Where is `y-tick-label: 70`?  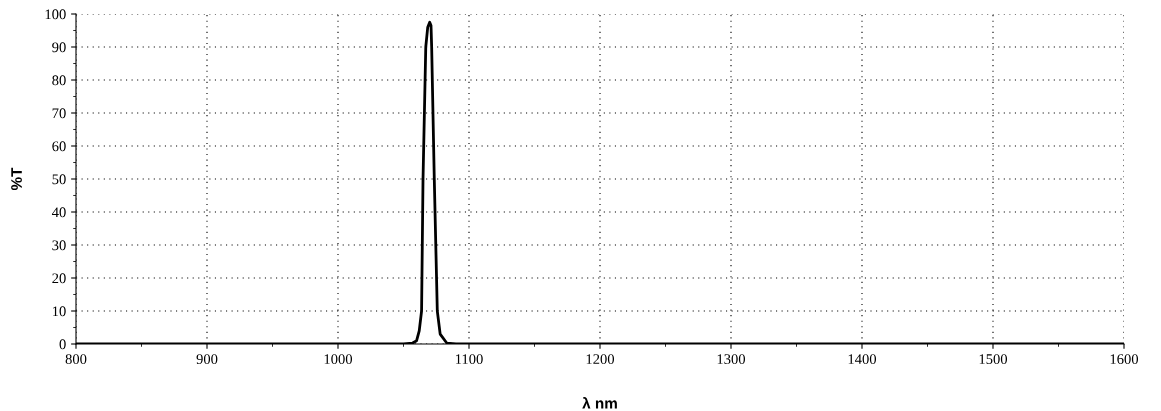
y-tick-label: 70 is located at coordinates (59, 113).